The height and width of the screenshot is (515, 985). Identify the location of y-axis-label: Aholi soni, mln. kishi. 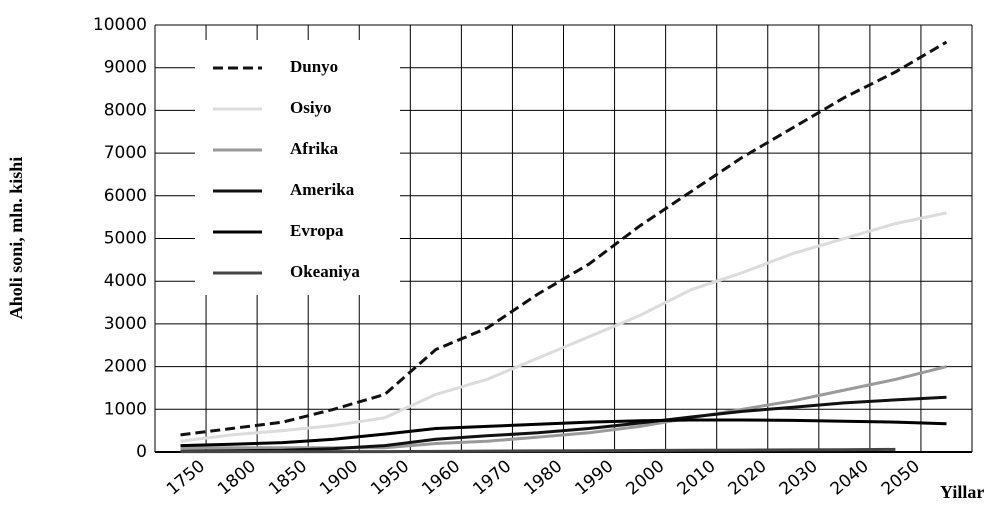
(16, 238).